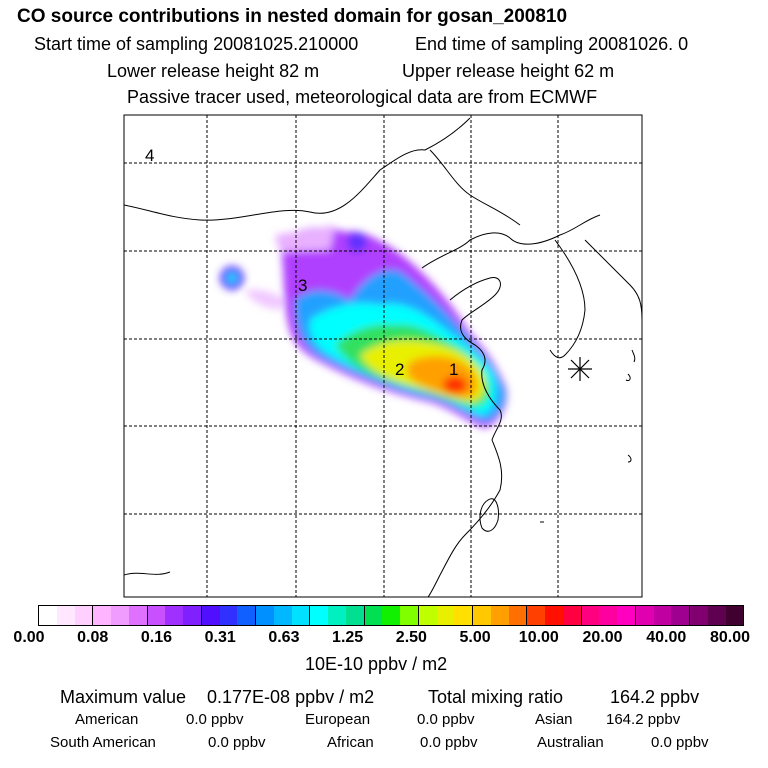  What do you see at coordinates (411, 637) in the screenshot?
I see `colorbar-tick-label: 2.50` at bounding box center [411, 637].